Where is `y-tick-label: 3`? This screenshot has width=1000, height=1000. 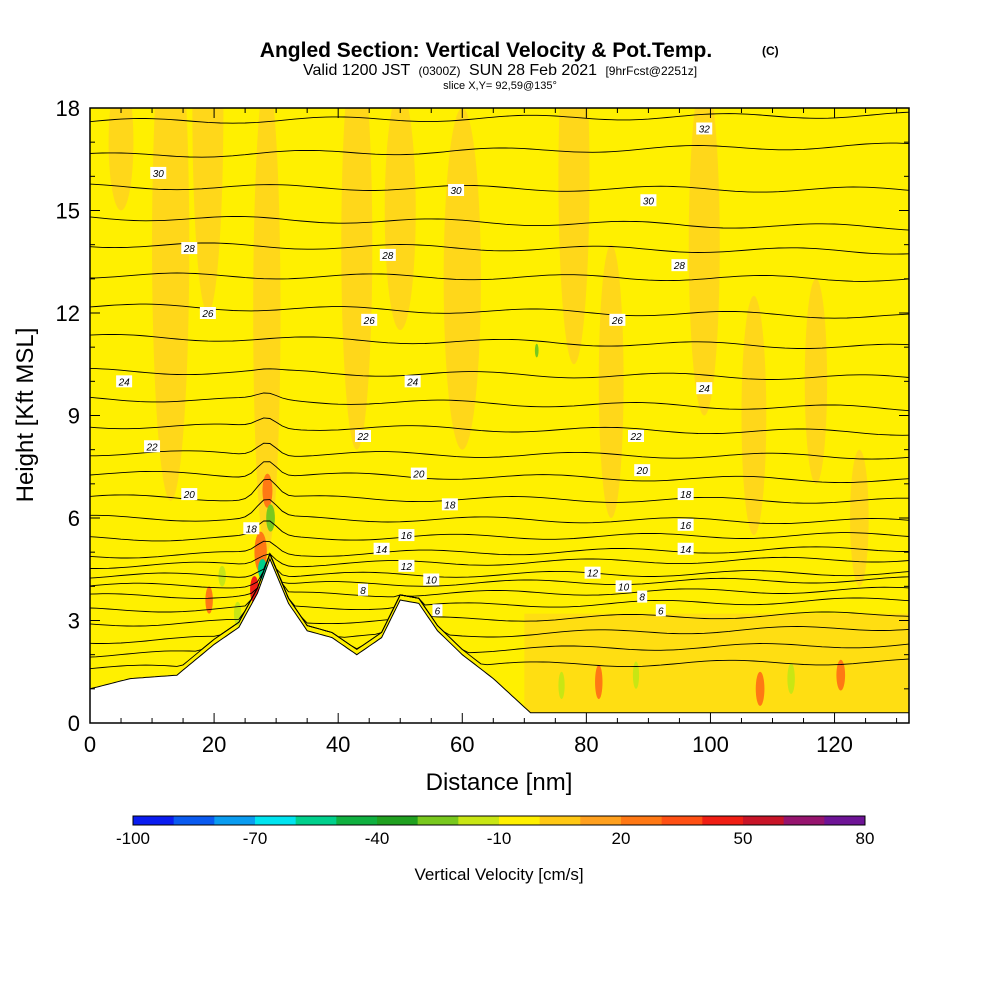
y-tick-label: 3 is located at coordinates (74, 621).